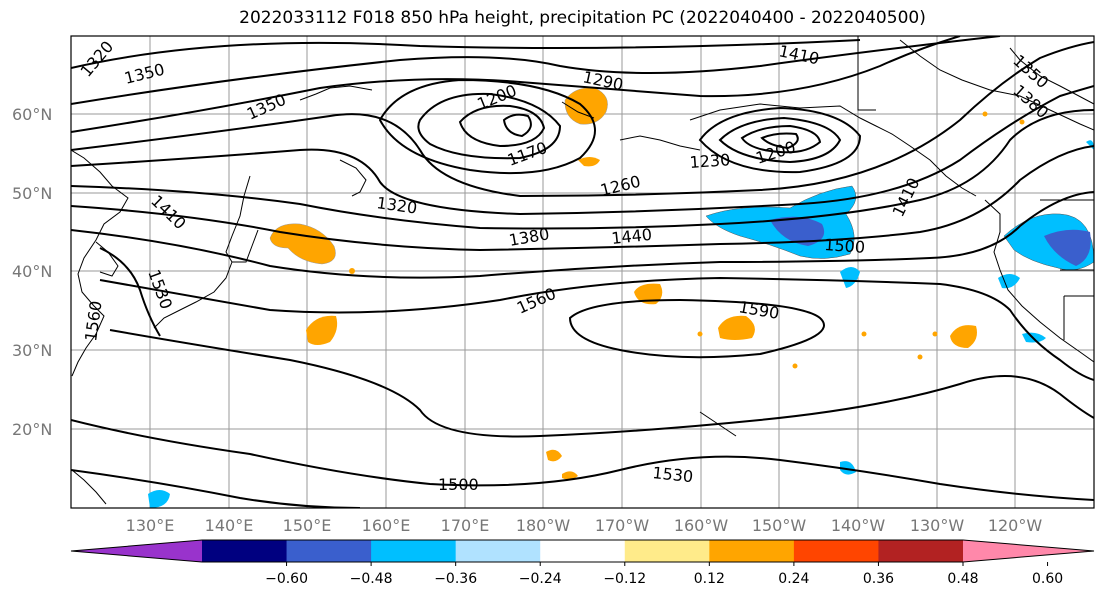 The width and height of the screenshot is (1105, 601). Describe the element at coordinates (455, 579) in the screenshot. I see `colorbar-tick-label: −0.36` at that location.